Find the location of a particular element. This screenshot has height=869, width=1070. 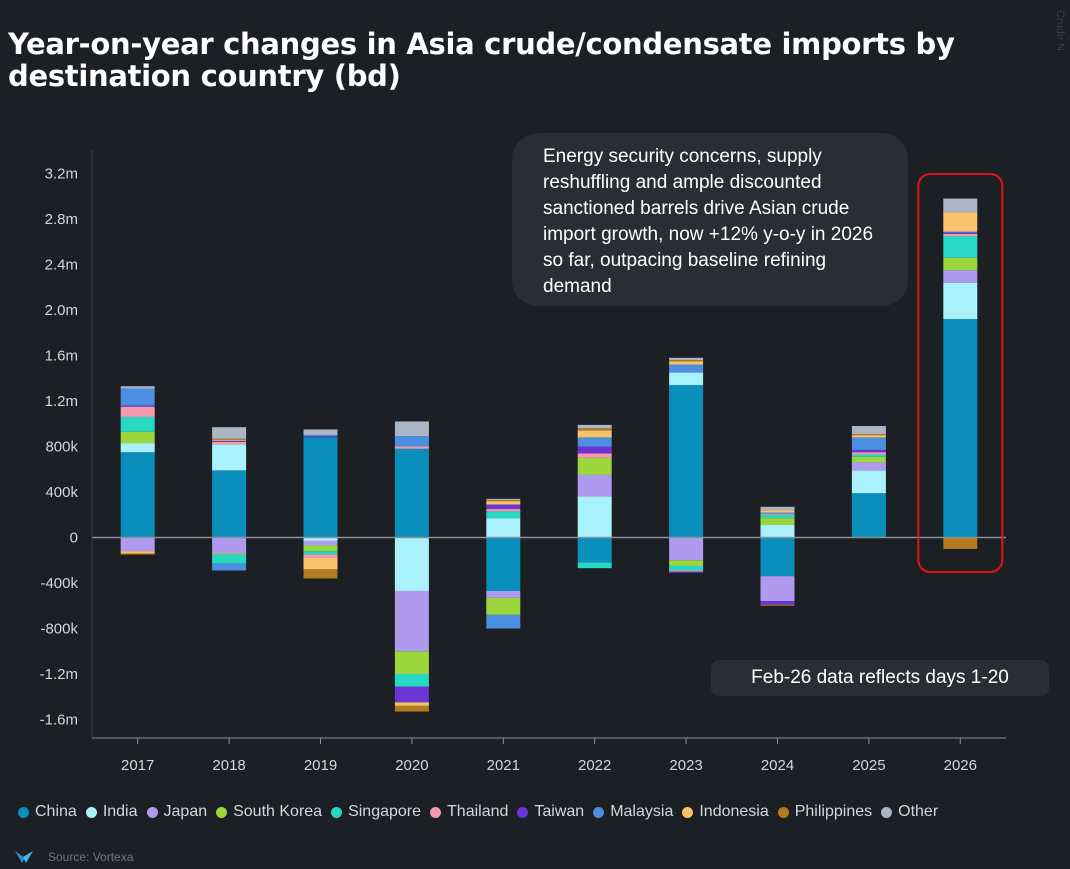

vortexa-logo-icon is located at coordinates (24, 857).